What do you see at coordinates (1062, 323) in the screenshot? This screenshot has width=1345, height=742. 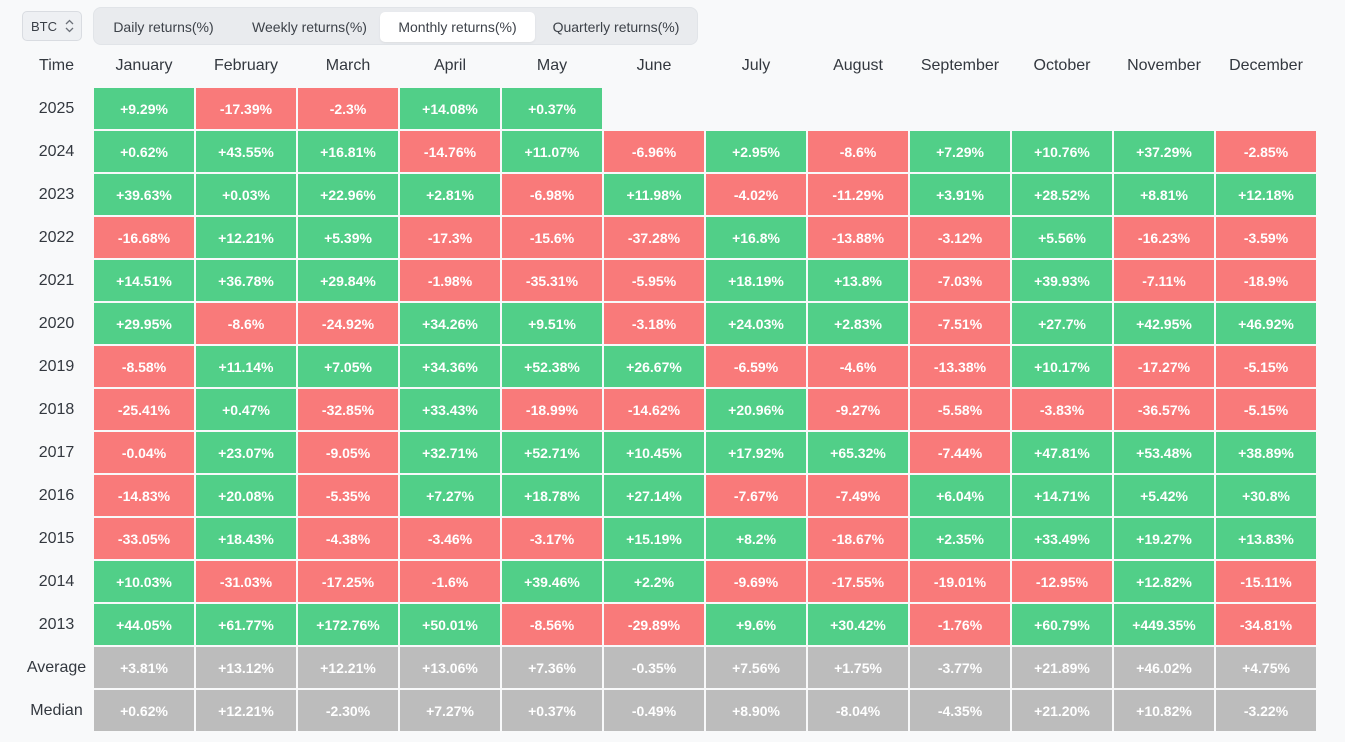 I see `return-cell: +27.7%` at bounding box center [1062, 323].